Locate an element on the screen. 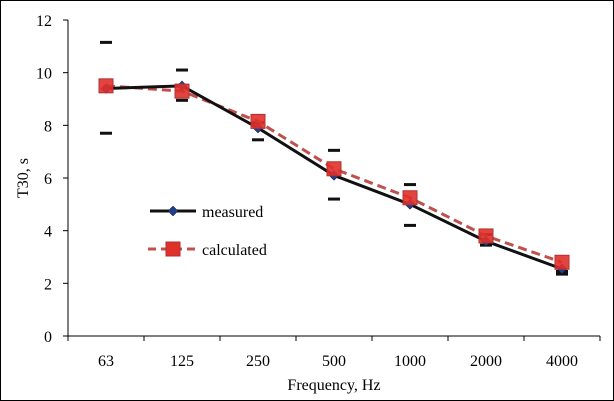  x-axis-title: Frequency, Hz is located at coordinates (333, 385).